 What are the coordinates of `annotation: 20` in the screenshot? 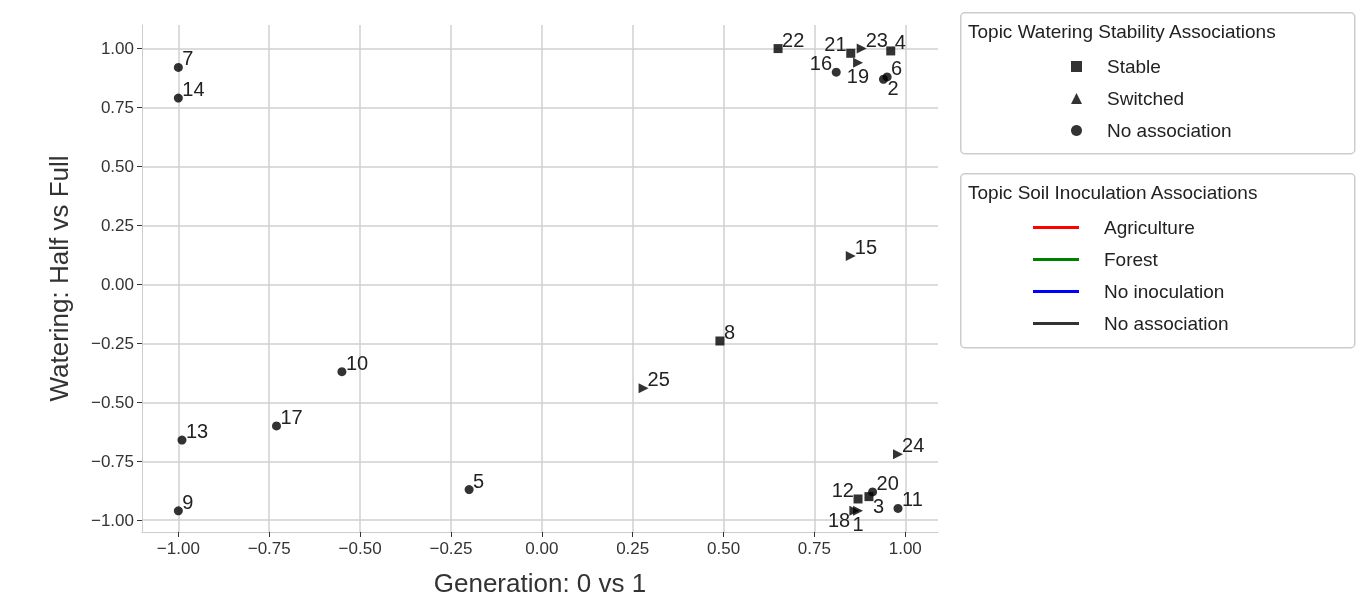 It's located at (887, 482).